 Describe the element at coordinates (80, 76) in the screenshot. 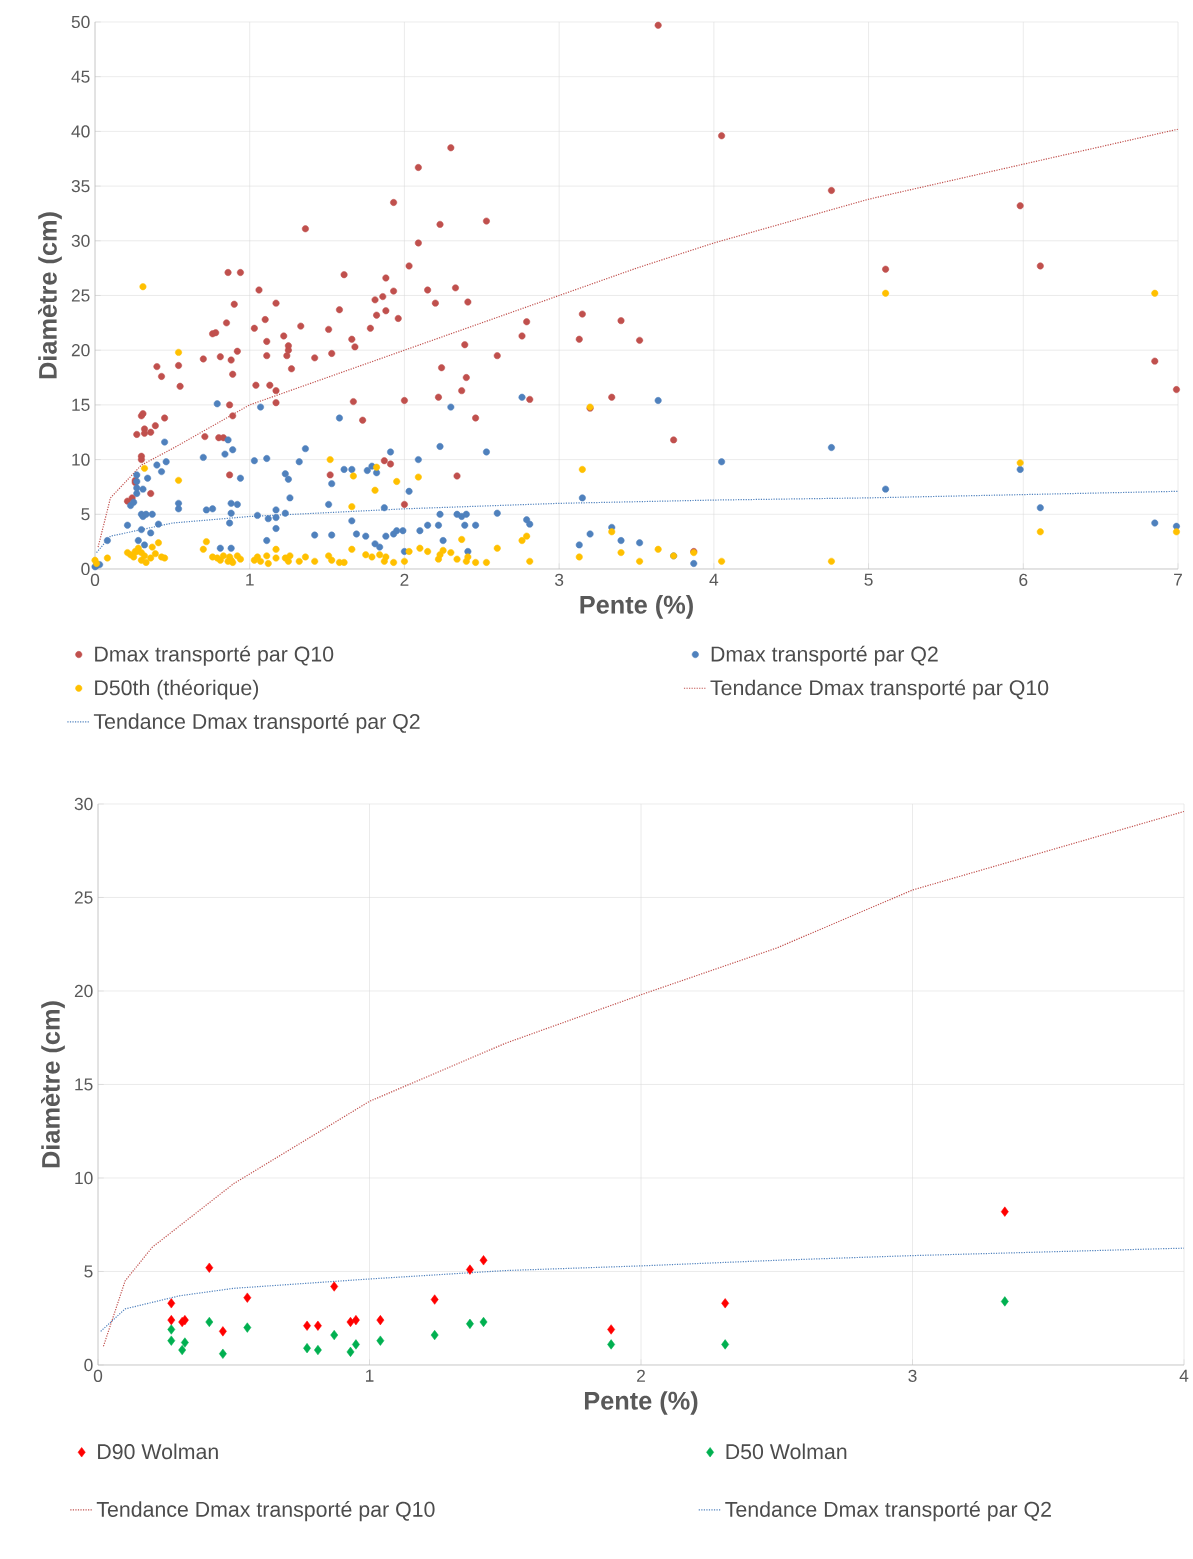

I see `y-tick-label: 45` at that location.